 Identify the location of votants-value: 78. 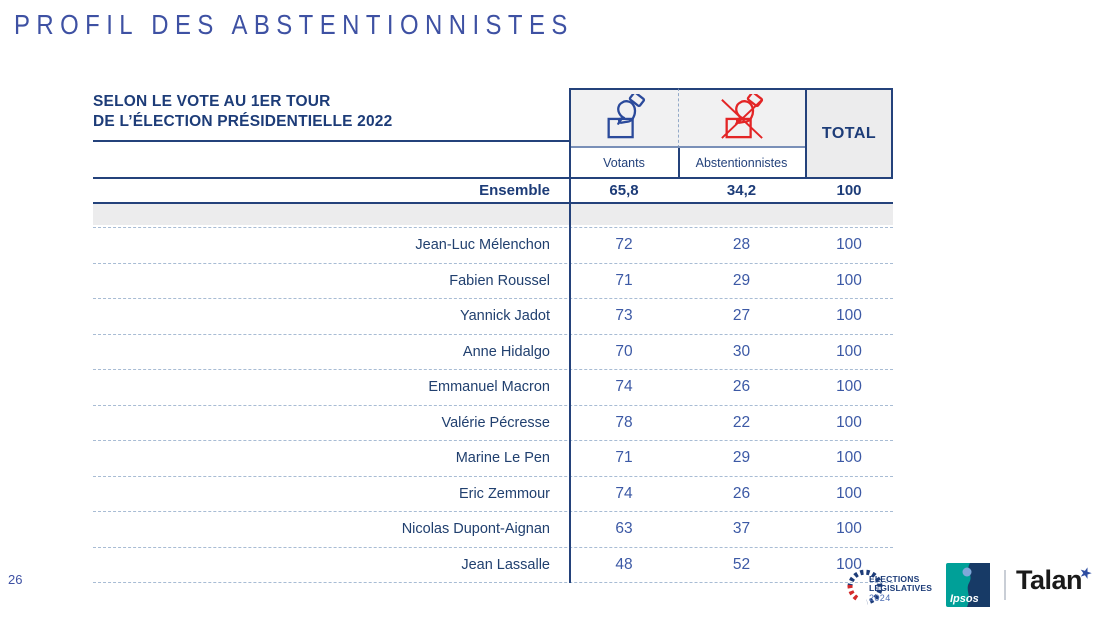
(624, 422).